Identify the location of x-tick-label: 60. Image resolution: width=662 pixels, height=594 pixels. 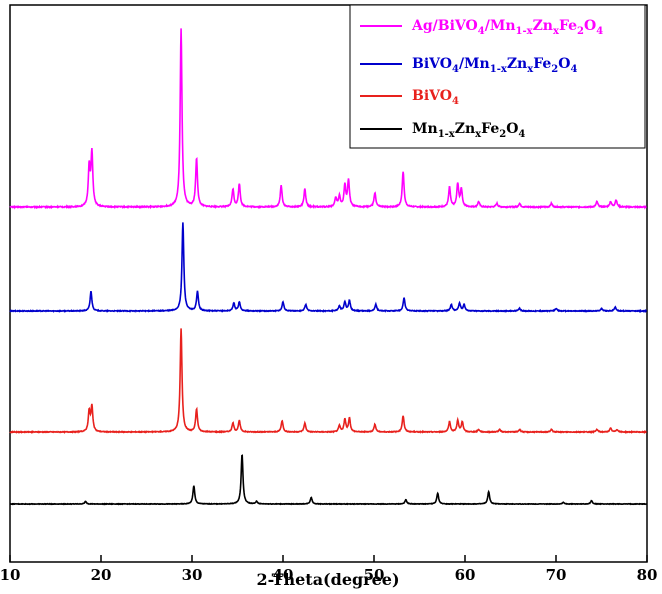
(465, 575).